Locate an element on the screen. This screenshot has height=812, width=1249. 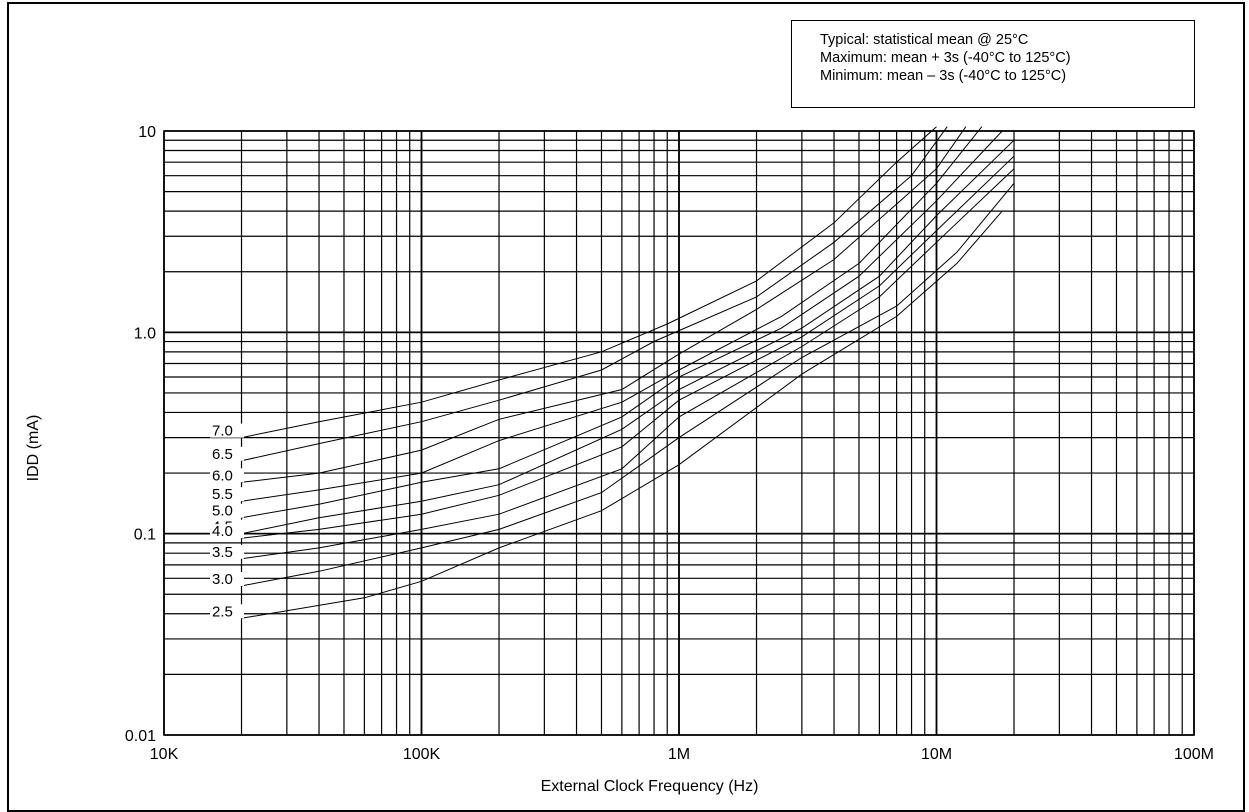
series-label-4-0: 4.0 is located at coordinates (222, 531).